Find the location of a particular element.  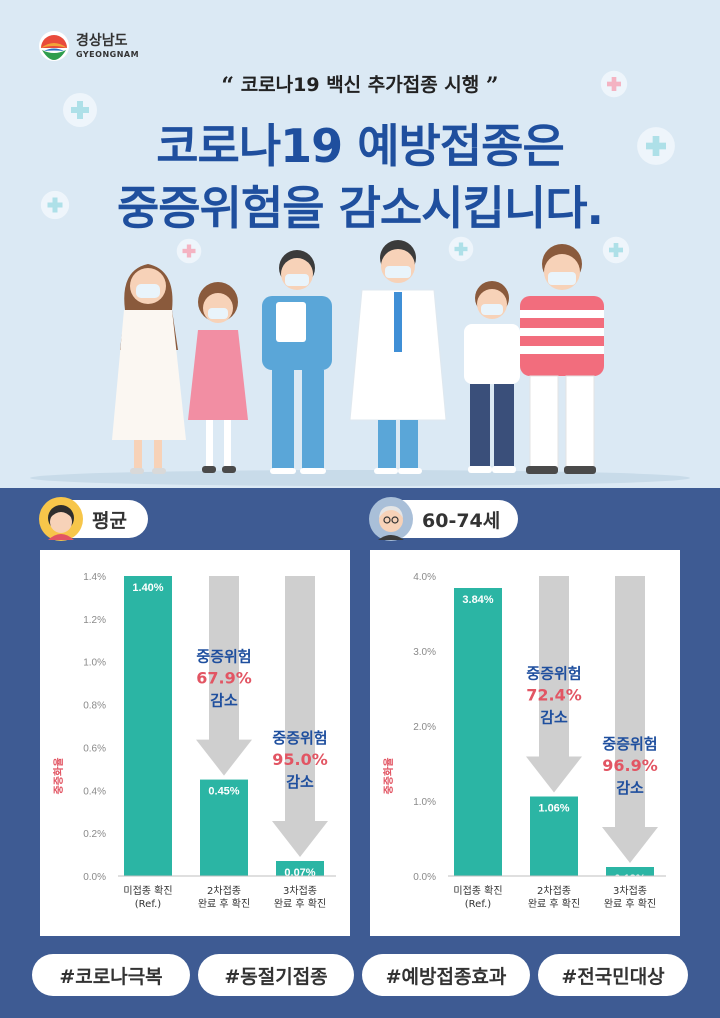

annotation-percent: 72.4% is located at coordinates (554, 695).